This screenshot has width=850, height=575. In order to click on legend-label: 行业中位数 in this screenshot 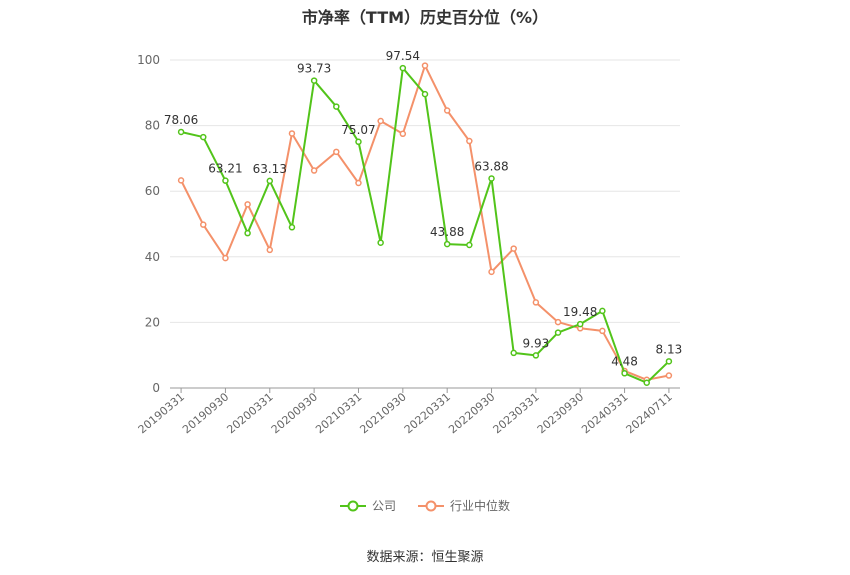, I will do `click(480, 506)`.